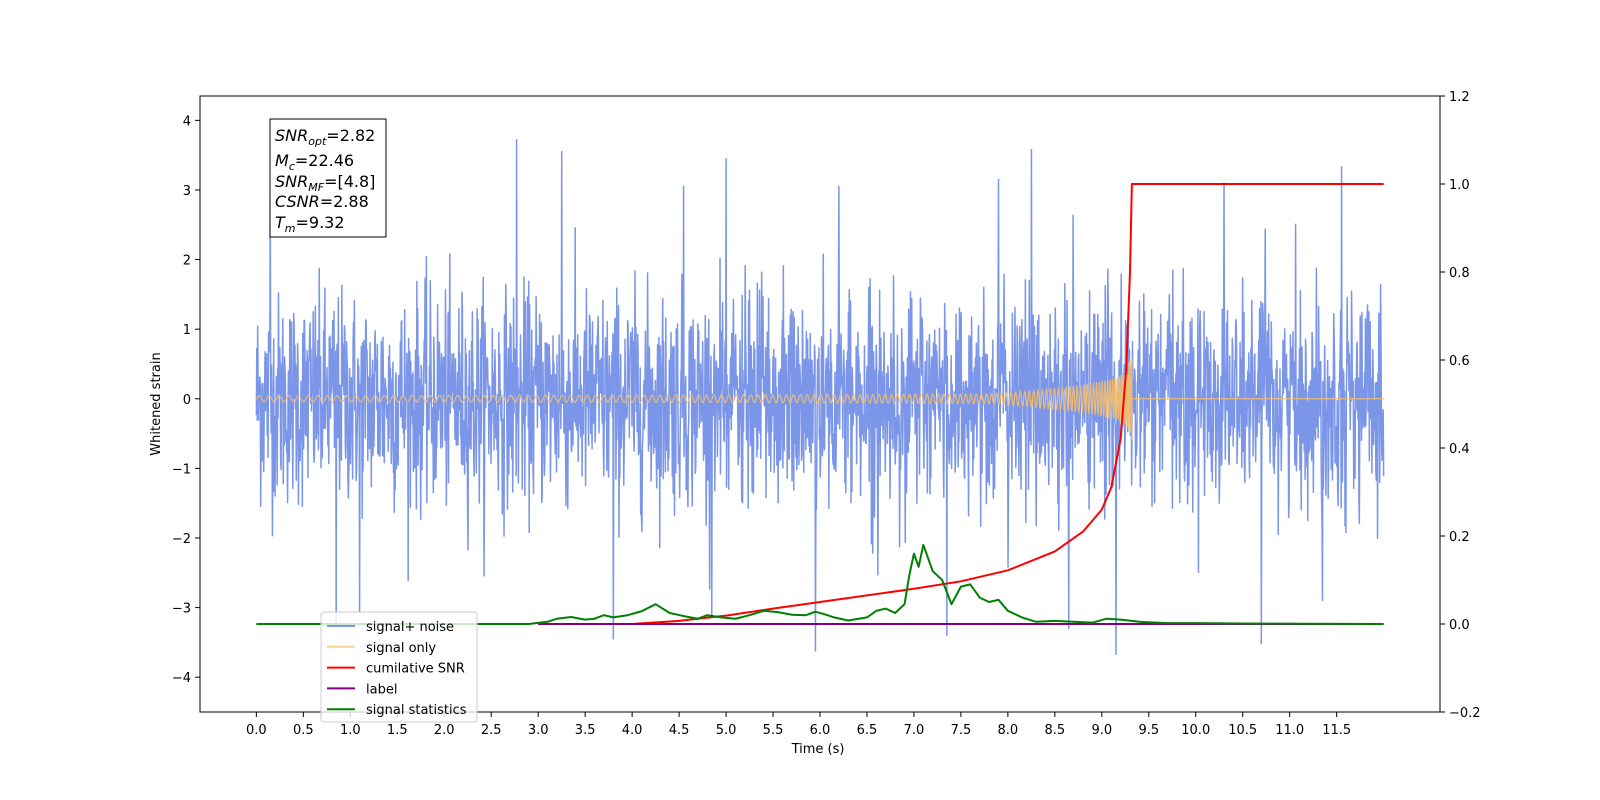 This screenshot has width=1600, height=800. What do you see at coordinates (362, 689) in the screenshot?
I see `legend-entry-label: label` at bounding box center [362, 689].